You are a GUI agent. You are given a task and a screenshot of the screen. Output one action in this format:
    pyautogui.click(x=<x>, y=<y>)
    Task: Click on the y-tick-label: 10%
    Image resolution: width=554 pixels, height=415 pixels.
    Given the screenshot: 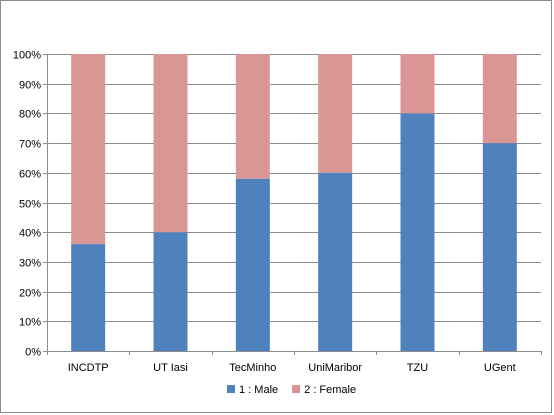 What is the action you would take?
    pyautogui.click(x=30, y=323)
    